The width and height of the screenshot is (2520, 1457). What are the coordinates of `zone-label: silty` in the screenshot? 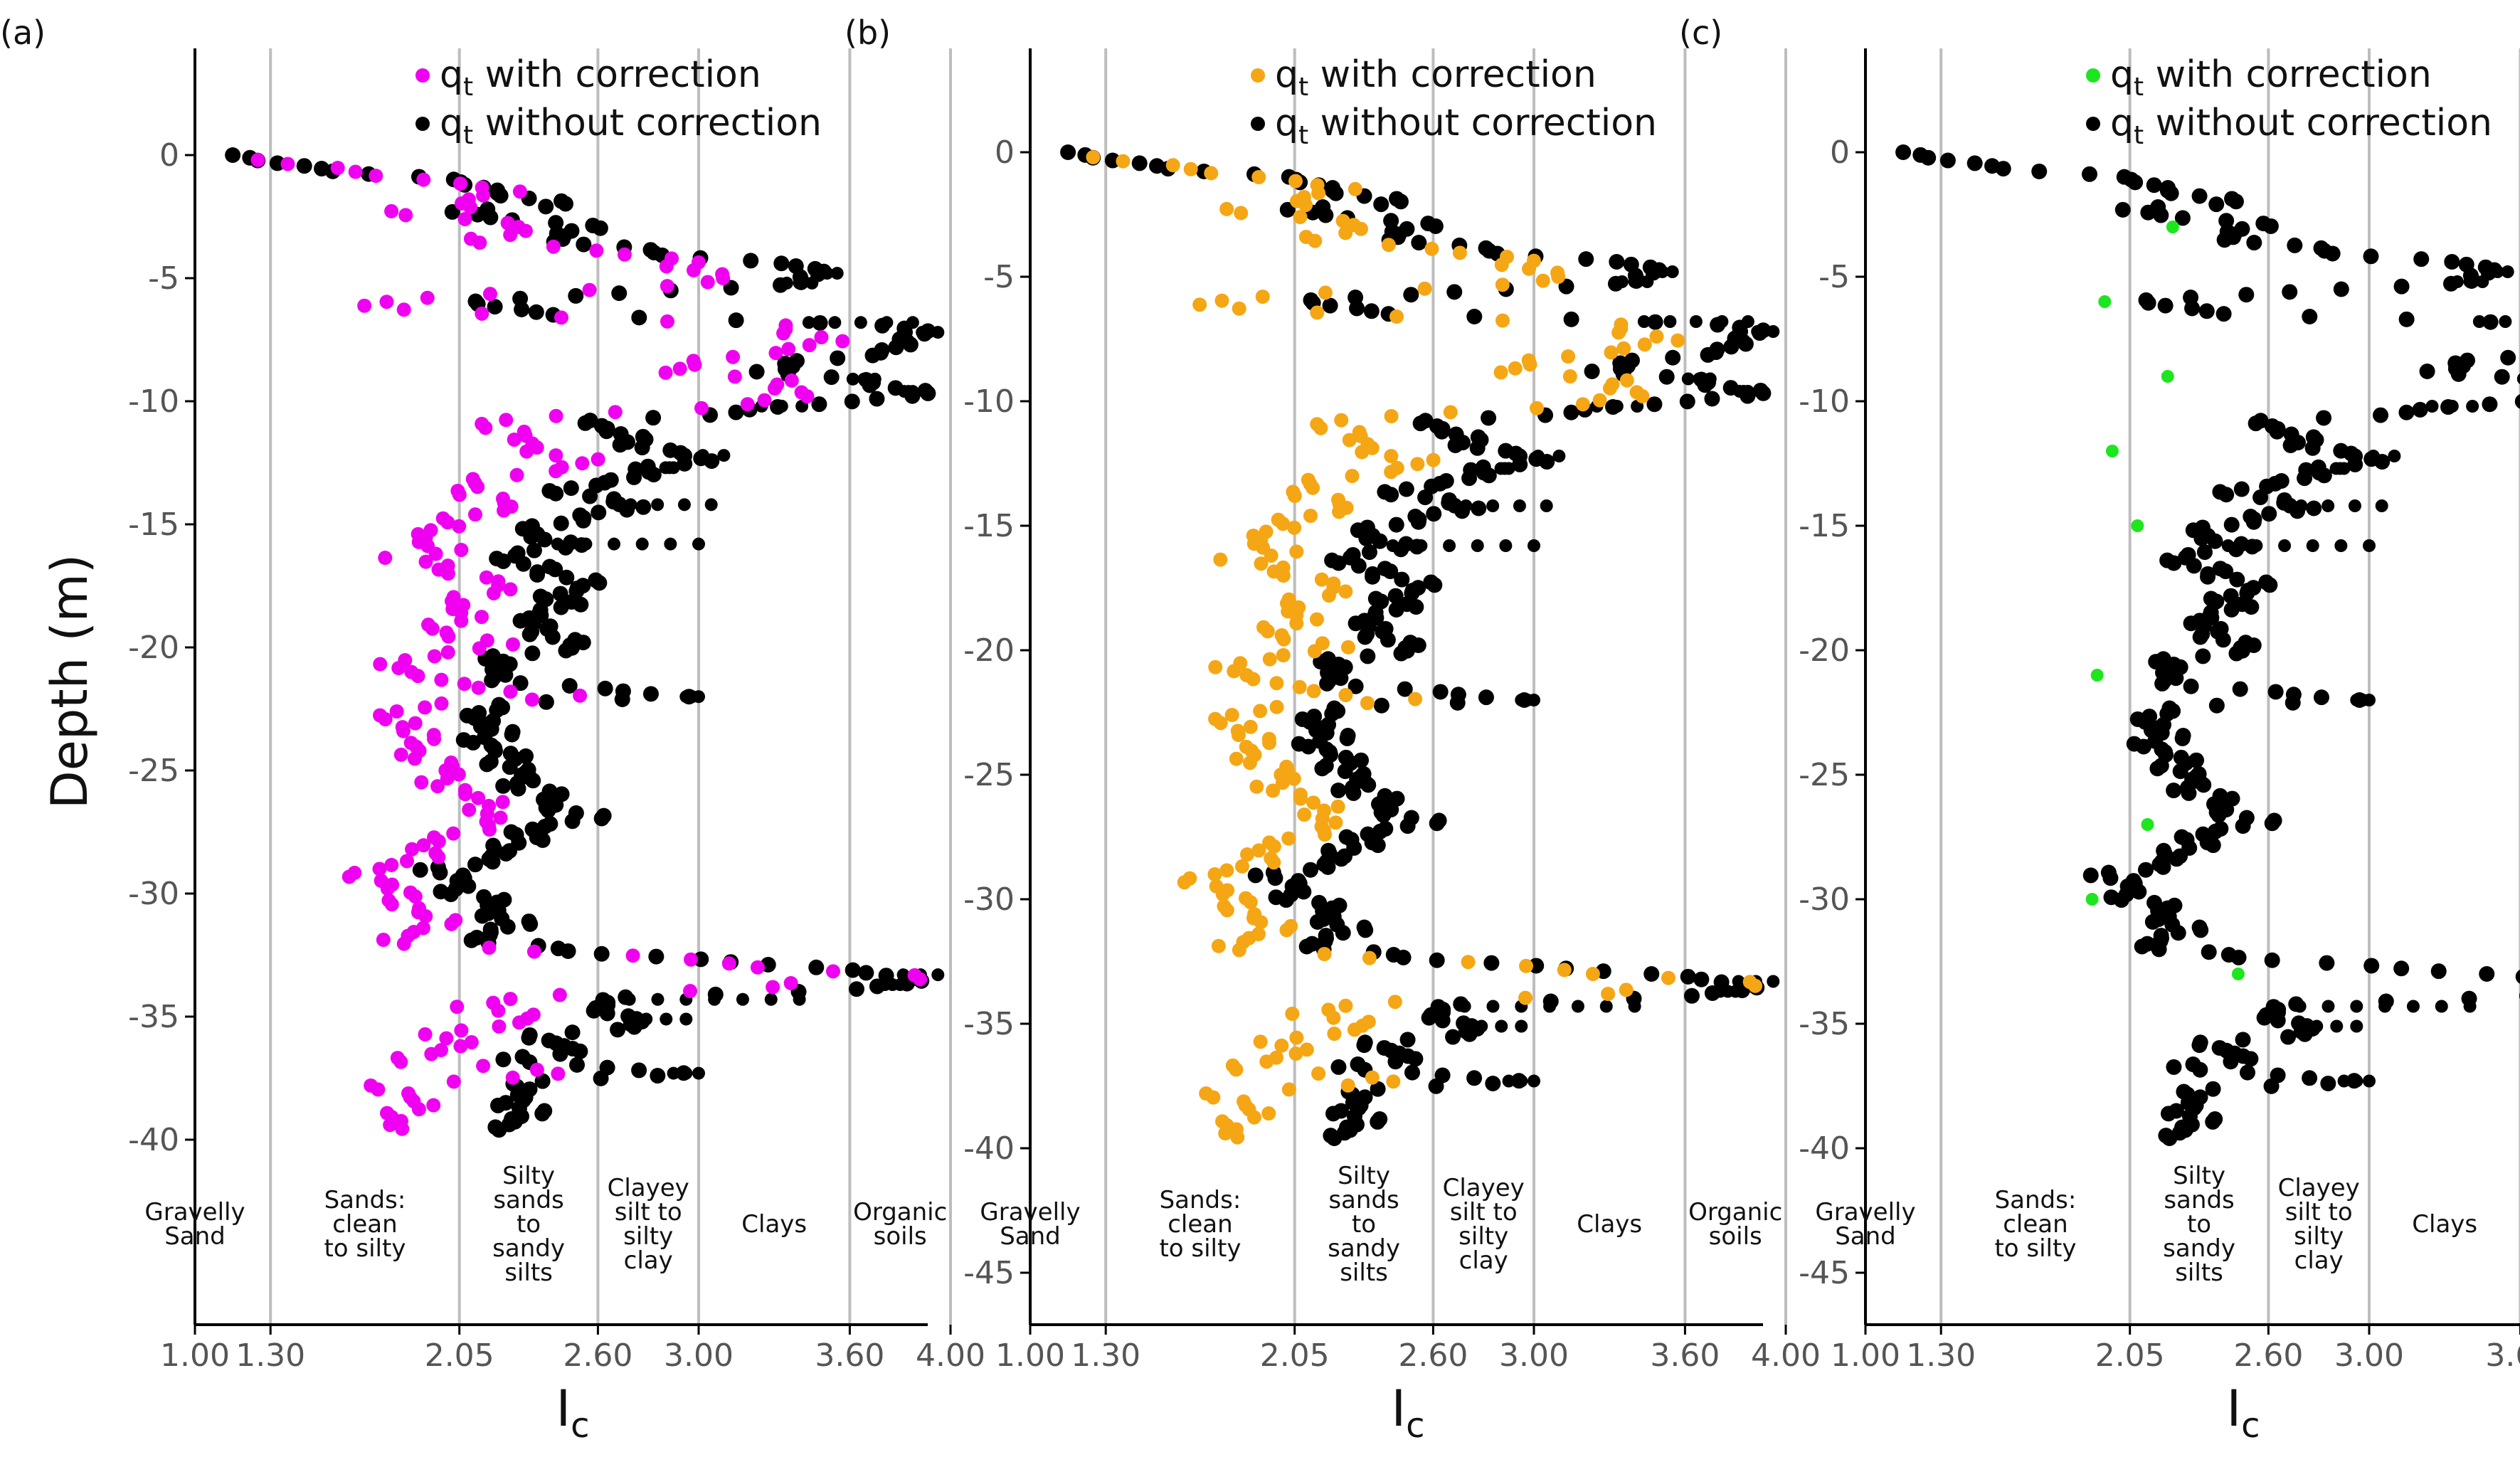 It's located at (2319, 1236).